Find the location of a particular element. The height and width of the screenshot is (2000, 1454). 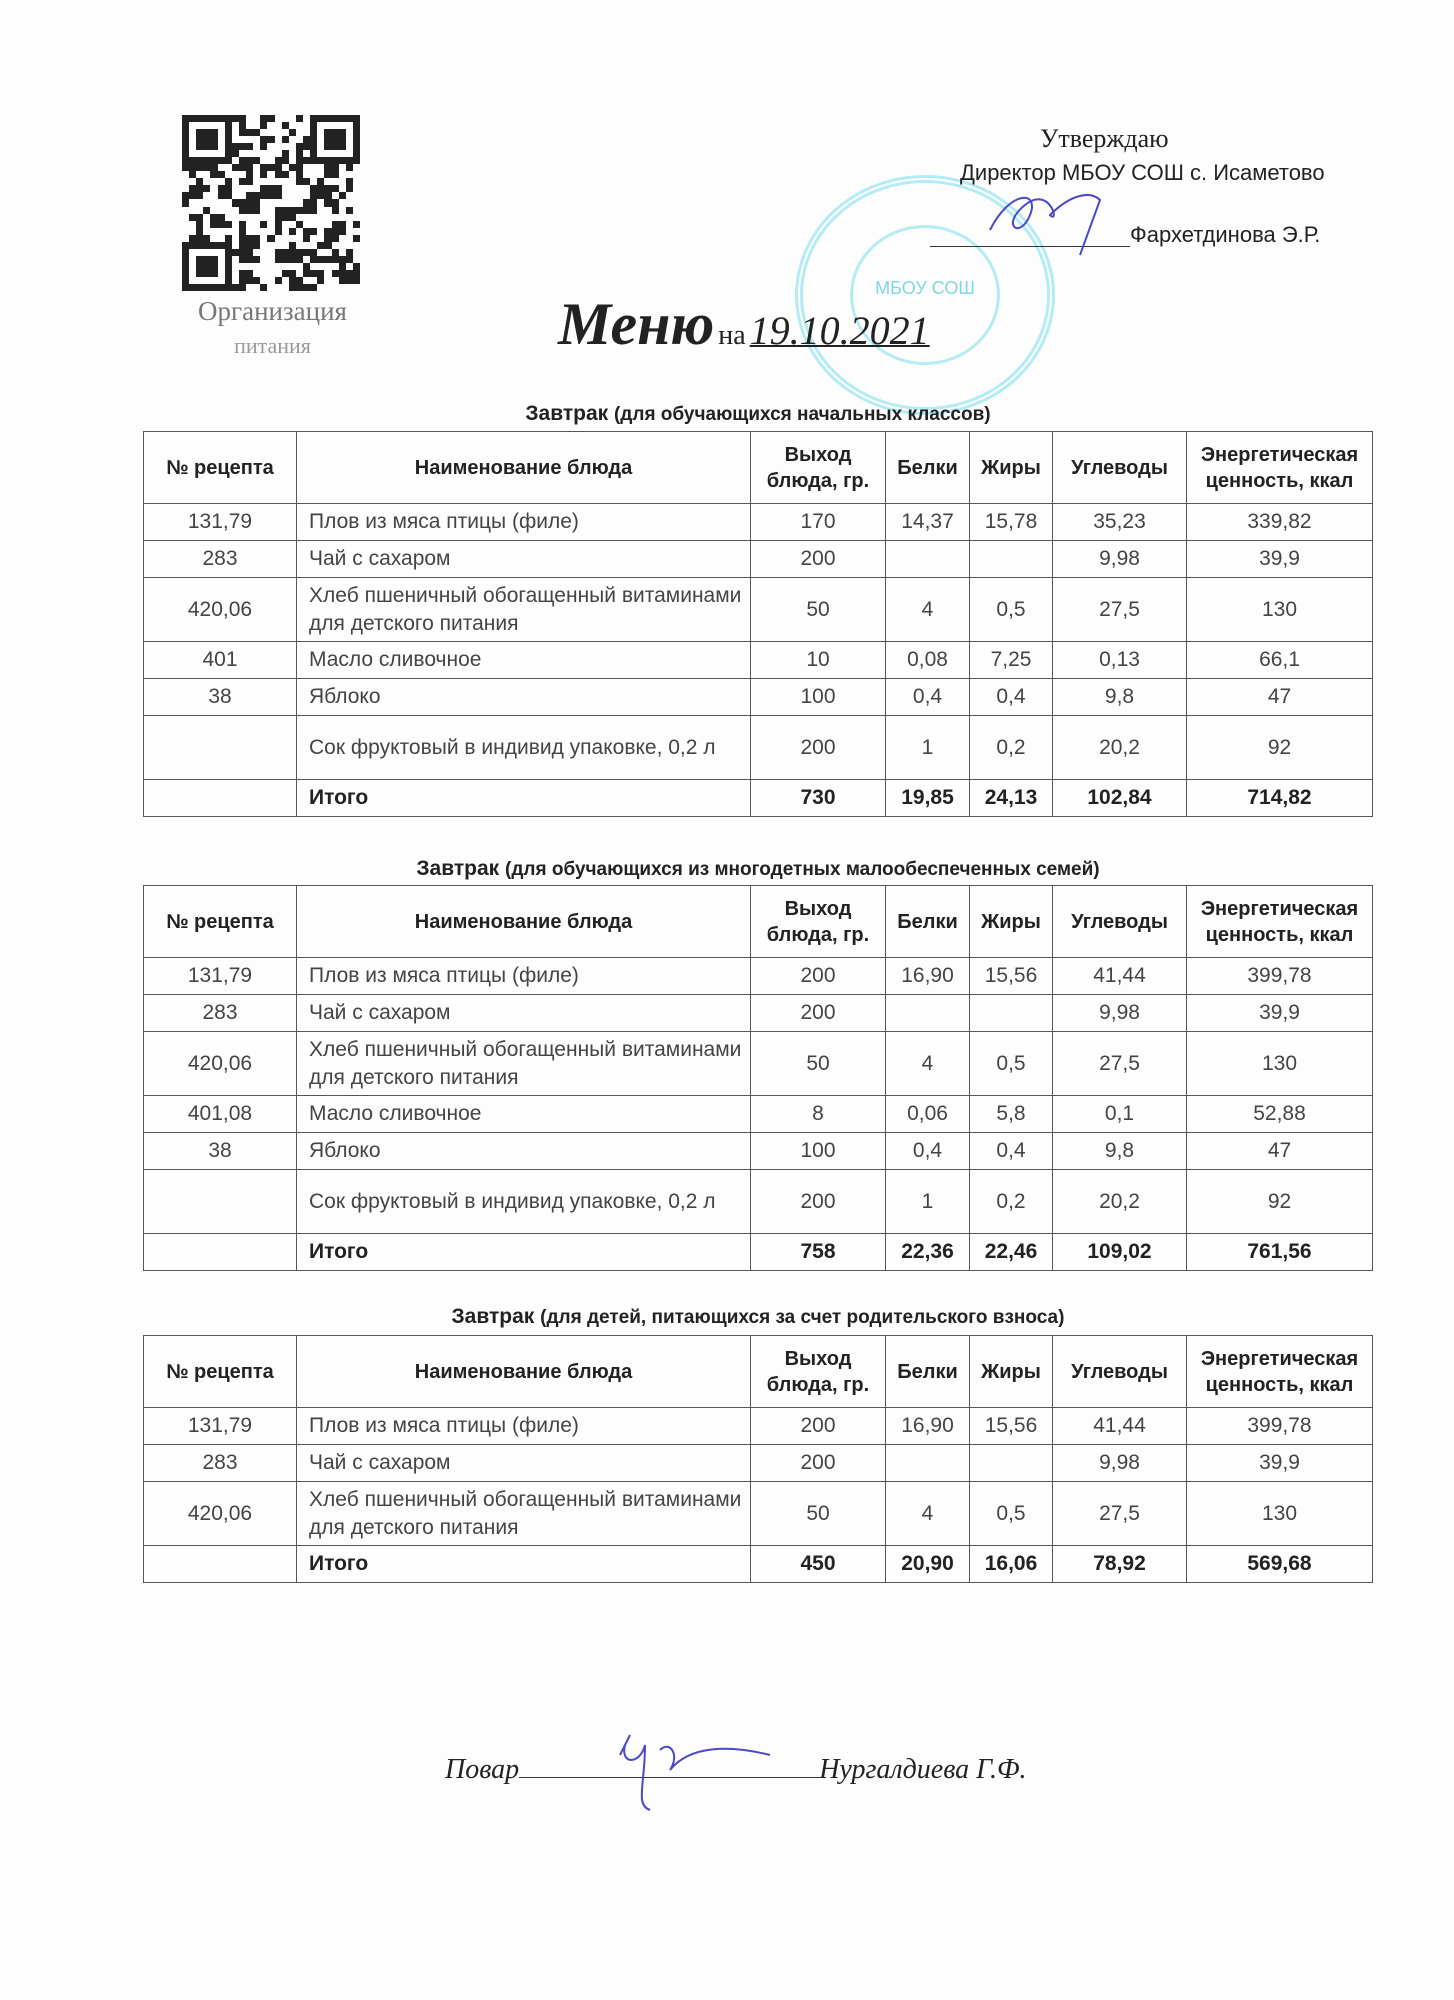

table-cell: 19,85 is located at coordinates (927, 798).